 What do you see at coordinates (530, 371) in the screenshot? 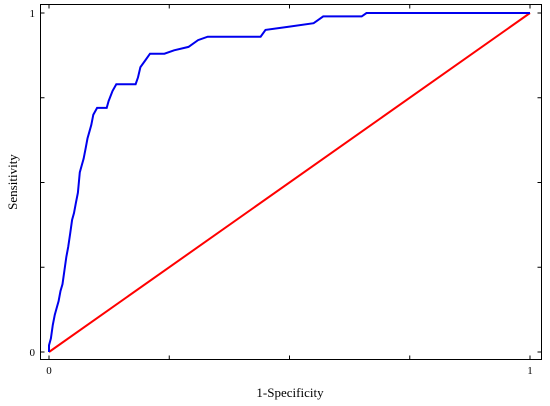
I see `x-tick-label: 1` at bounding box center [530, 371].